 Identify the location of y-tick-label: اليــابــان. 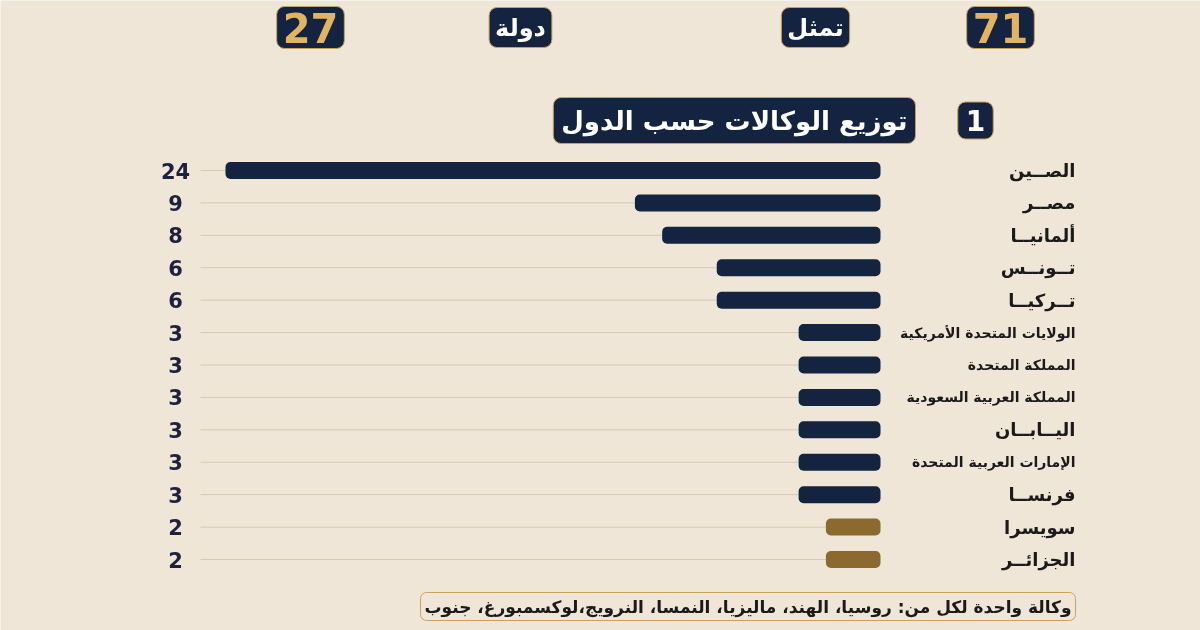
(1035, 430).